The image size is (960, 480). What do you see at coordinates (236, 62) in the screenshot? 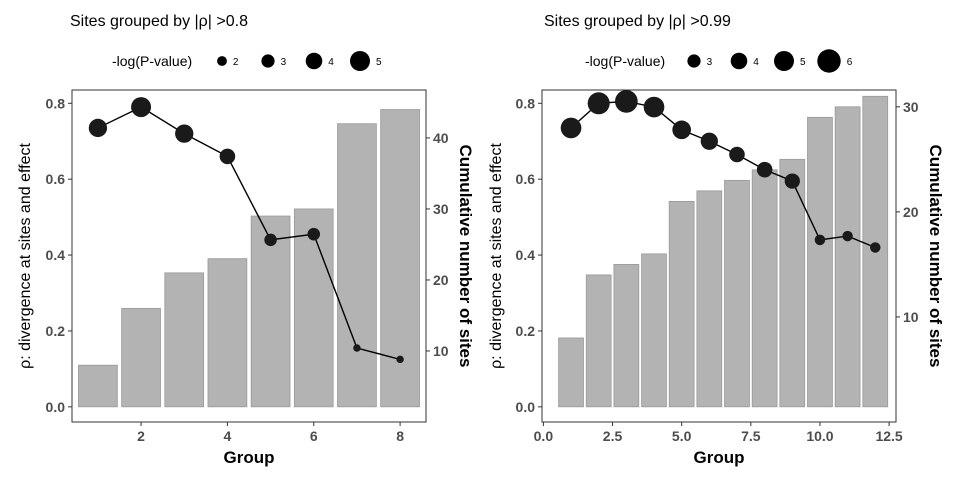
I see `legend-key-label: 2` at bounding box center [236, 62].